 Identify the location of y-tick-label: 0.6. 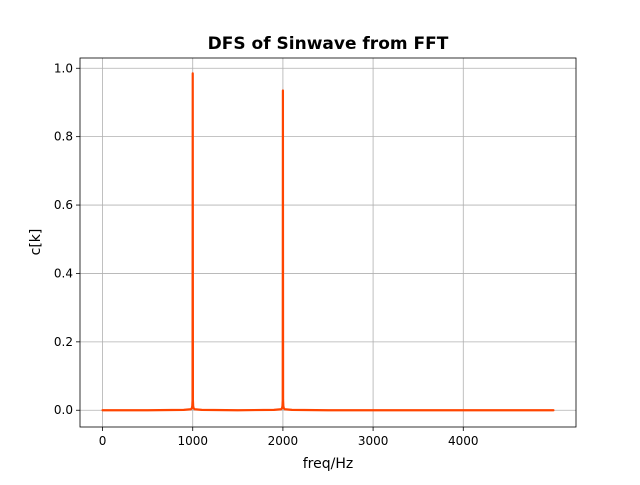
(63, 205).